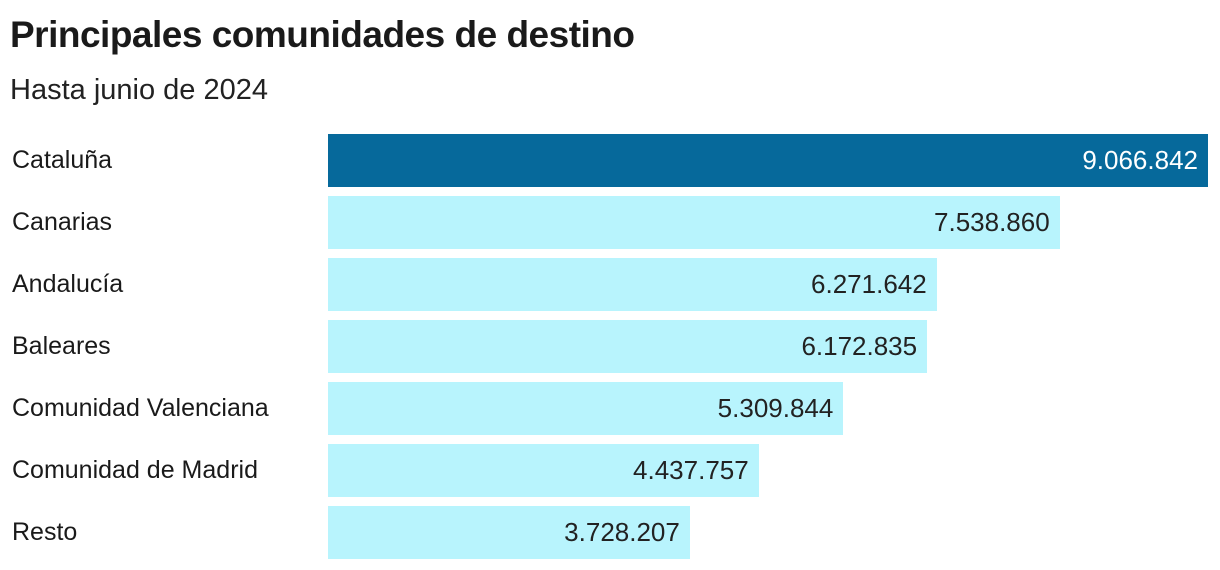  I want to click on category-label: Comunidad Valenciana, so click(140, 408).